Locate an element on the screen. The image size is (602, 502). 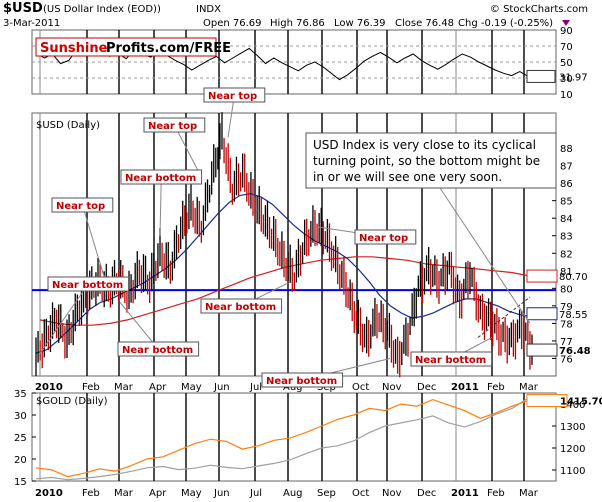
price-y-tick-label: 81 is located at coordinates (566, 272).